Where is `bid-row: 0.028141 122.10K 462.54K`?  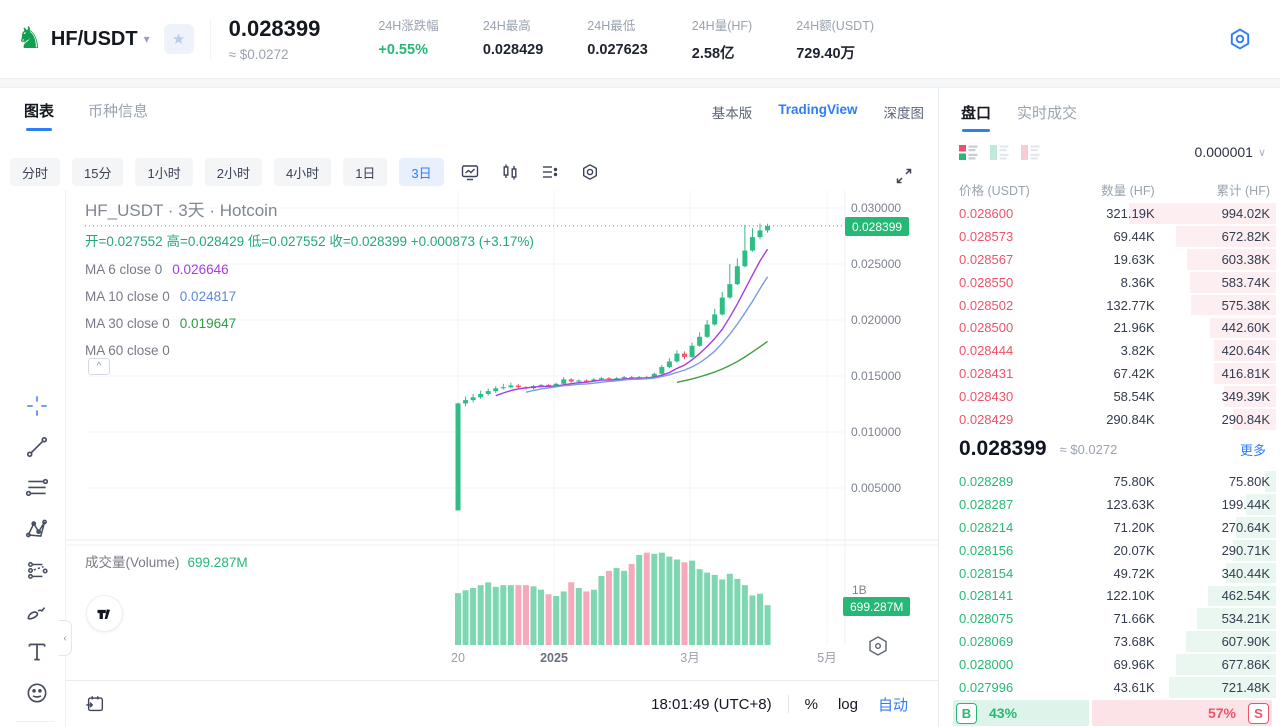 bid-row: 0.028141 122.10K 462.54K is located at coordinates (1117, 596).